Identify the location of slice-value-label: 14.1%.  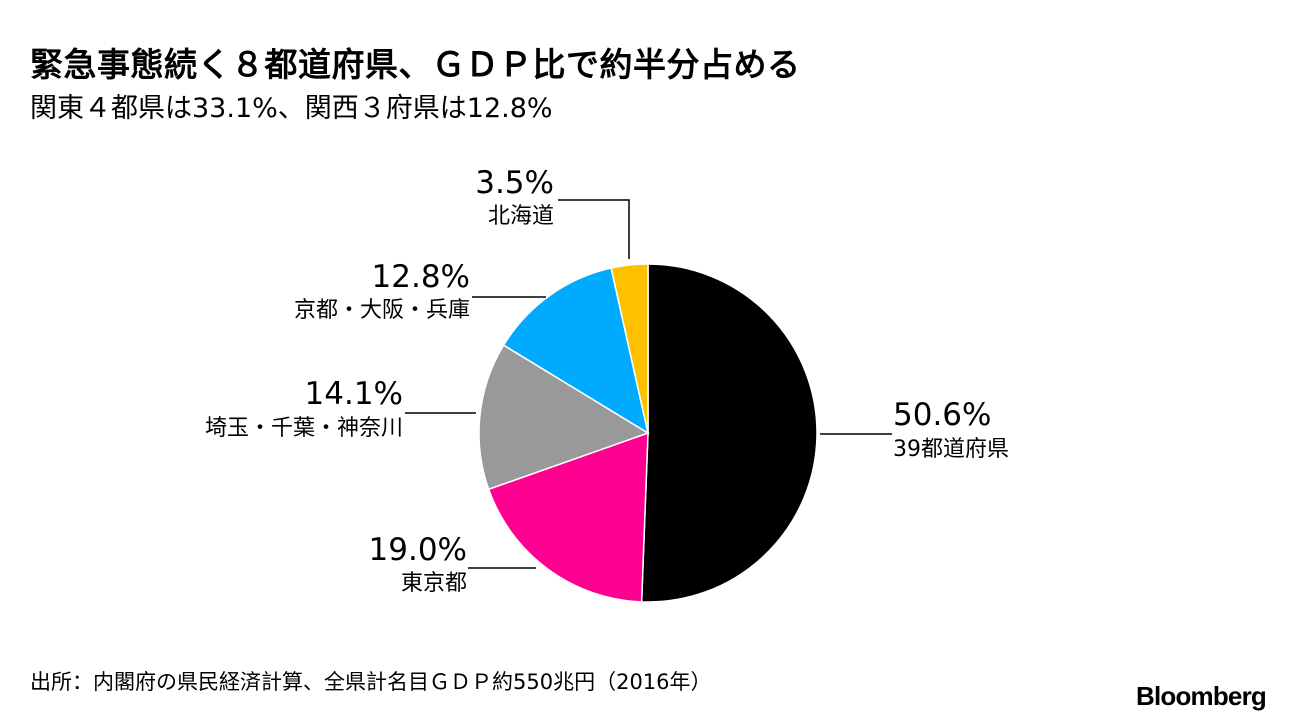
(354, 394).